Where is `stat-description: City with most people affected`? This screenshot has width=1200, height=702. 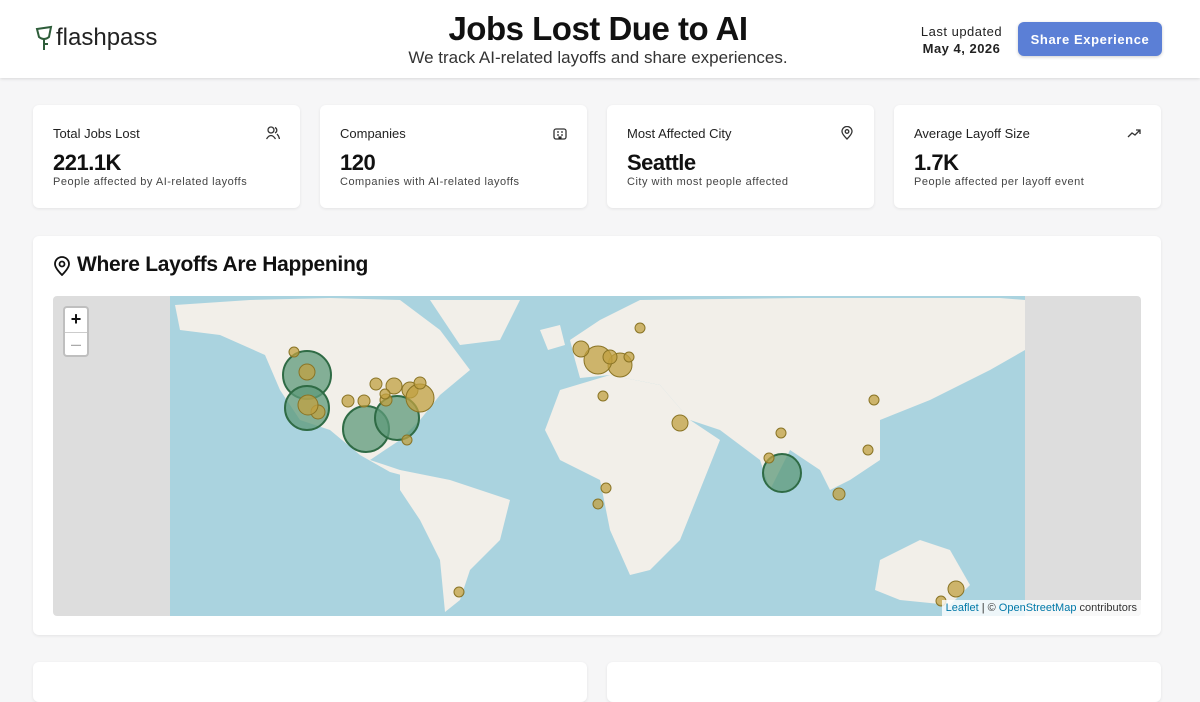
stat-description: City with most people affected is located at coordinates (708, 182).